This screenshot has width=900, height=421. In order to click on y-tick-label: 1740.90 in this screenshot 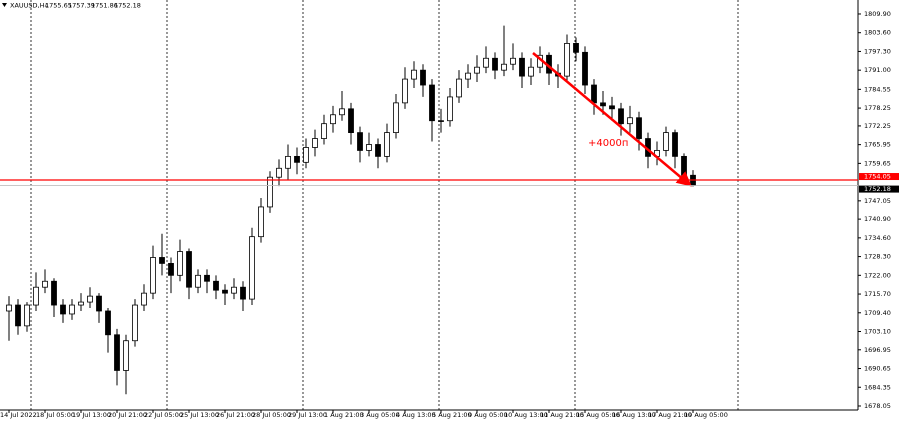, I will do `click(877, 219)`.